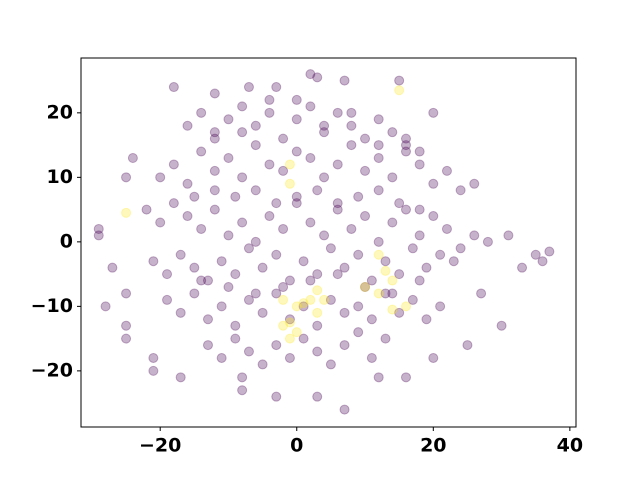 The image size is (640, 480). I want to click on y-tick-label: 0, so click(66, 241).